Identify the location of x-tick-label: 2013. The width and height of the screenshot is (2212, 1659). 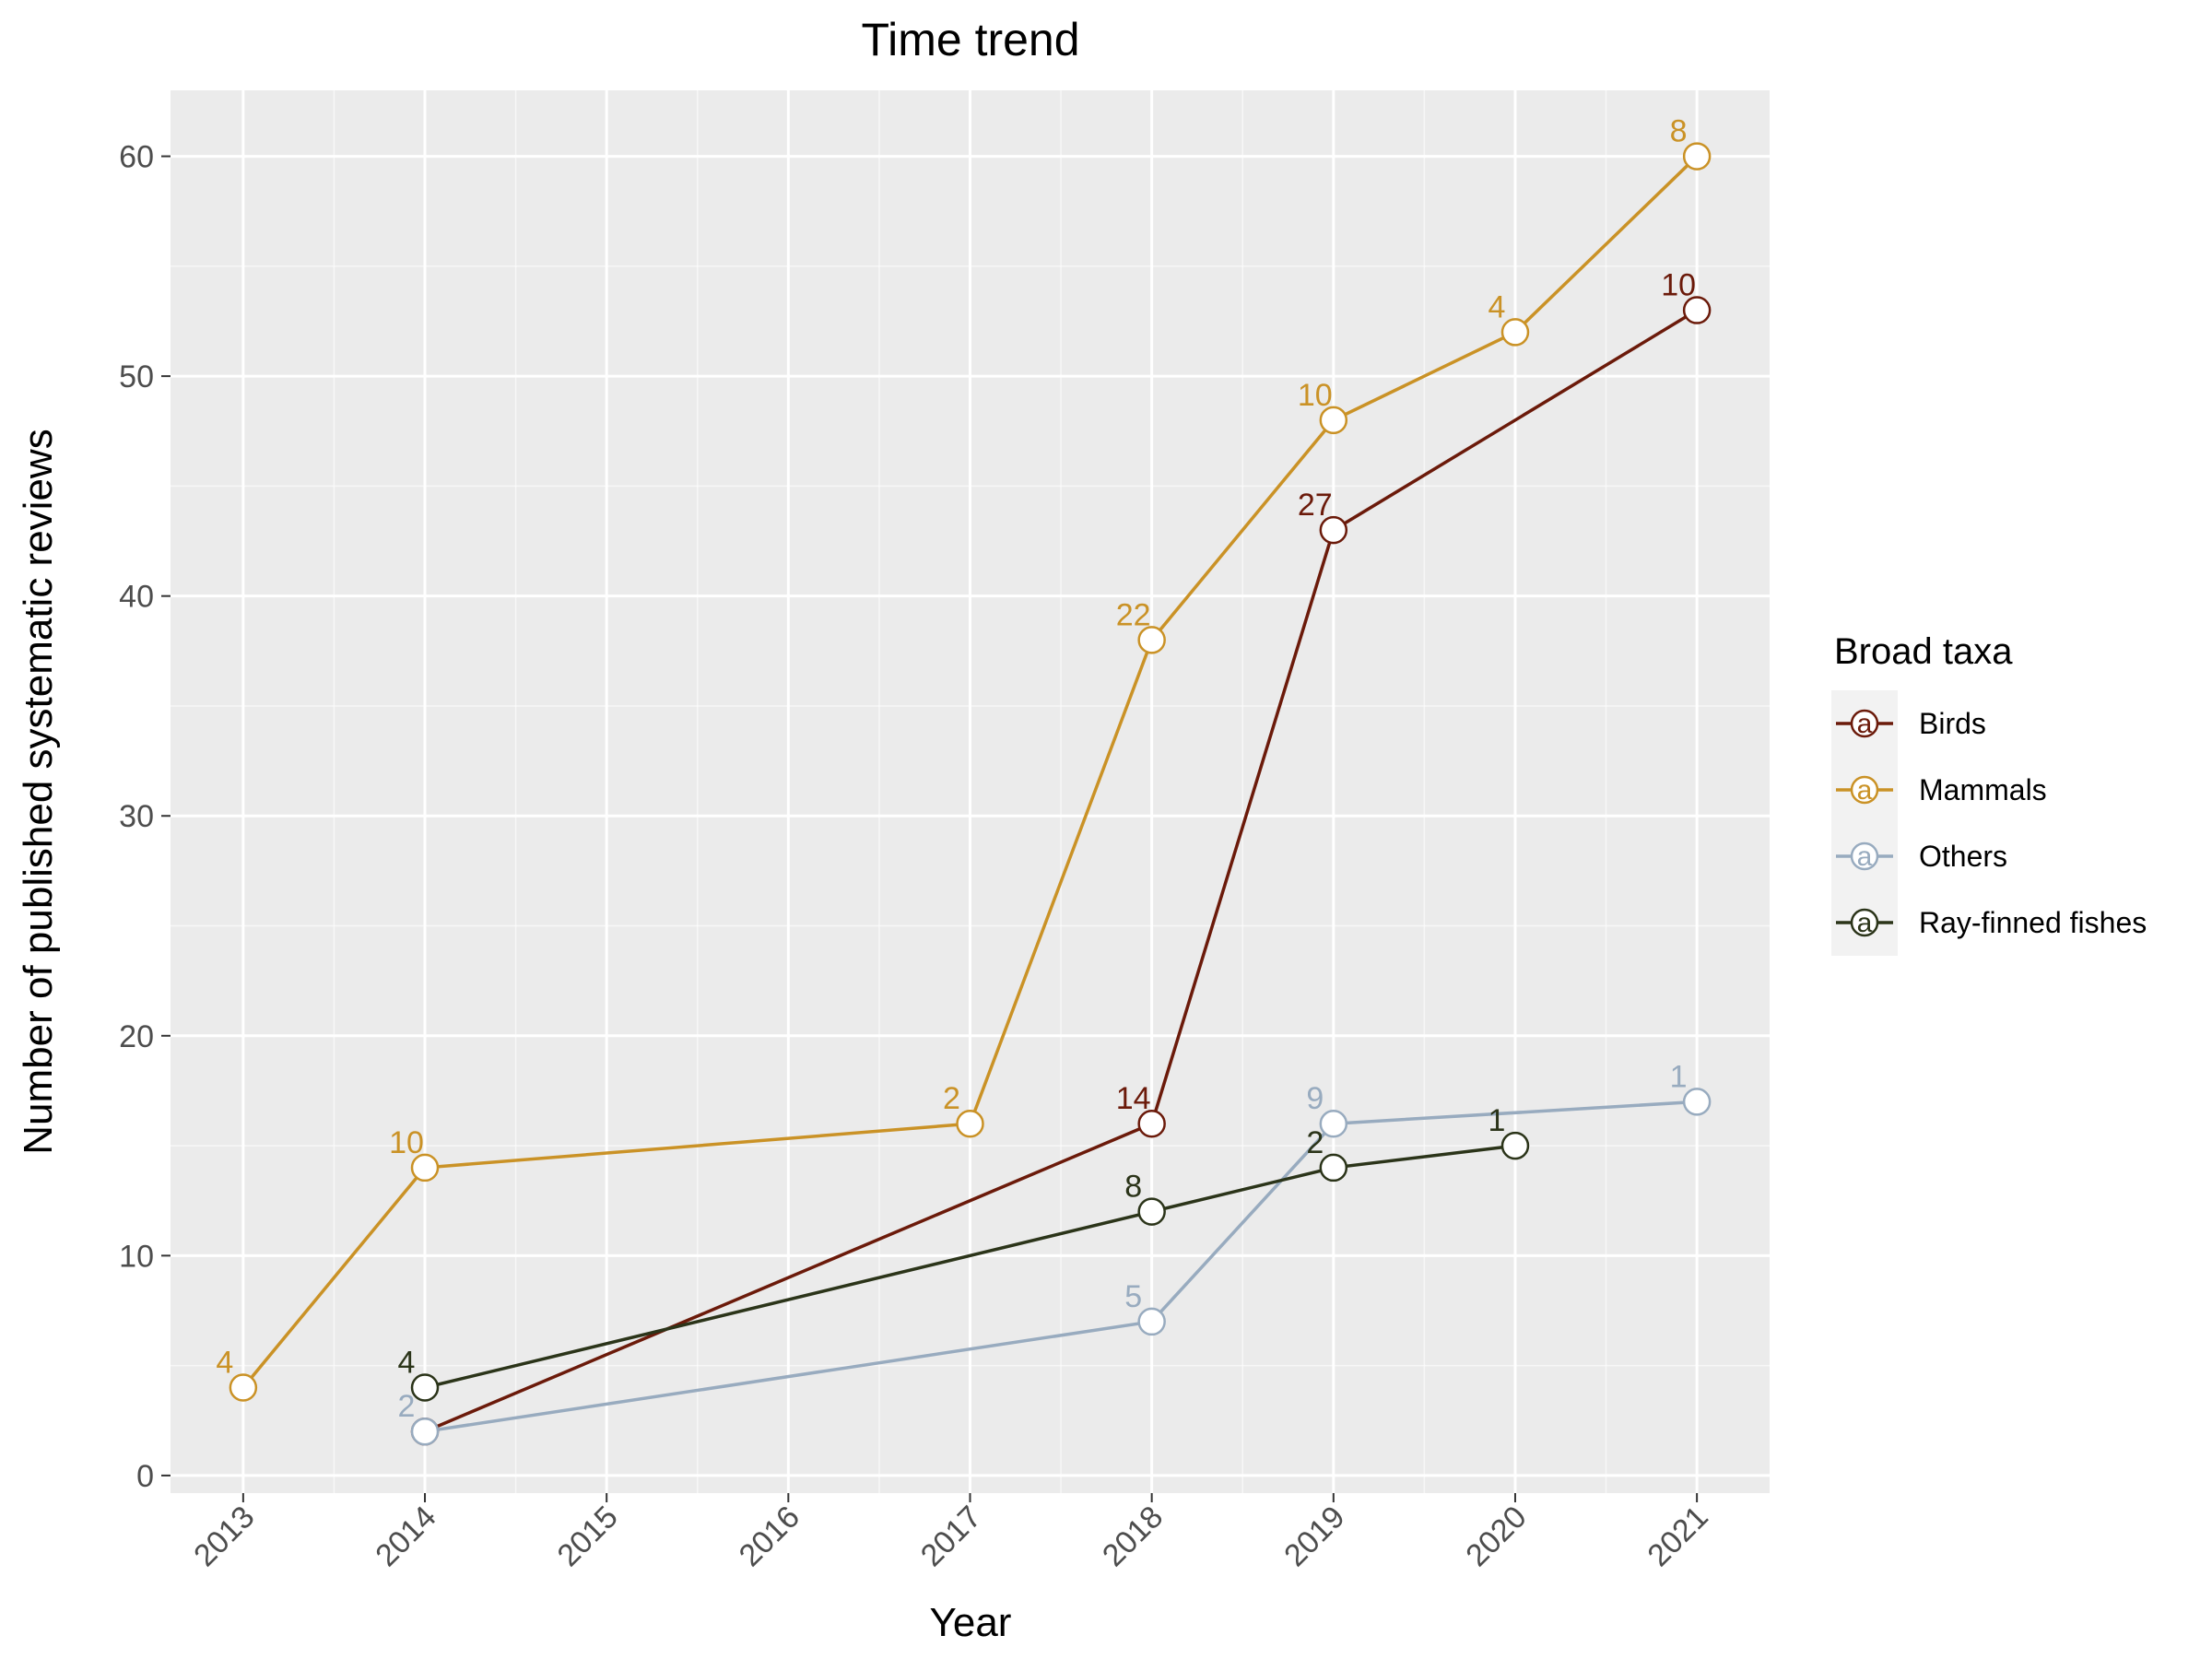
(224, 1536).